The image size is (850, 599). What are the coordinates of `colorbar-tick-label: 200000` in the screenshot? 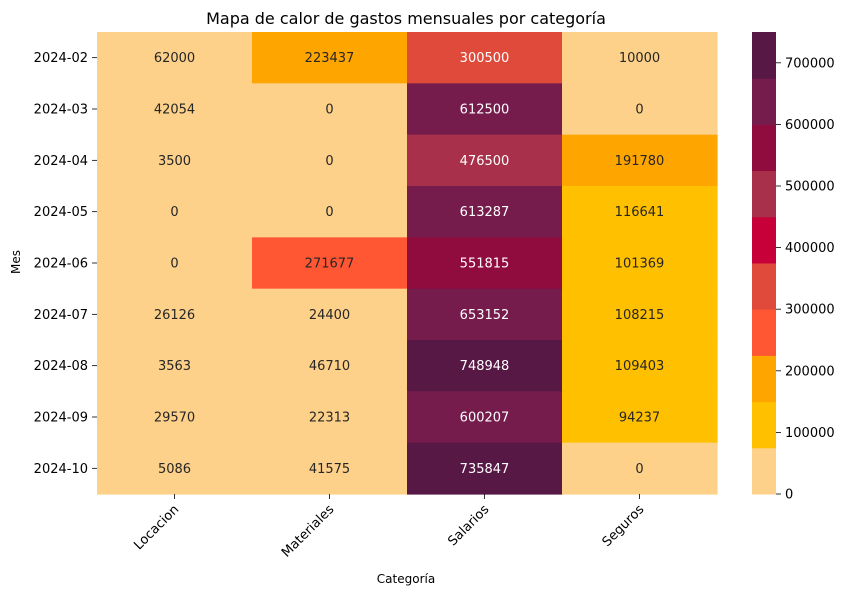 It's located at (810, 371).